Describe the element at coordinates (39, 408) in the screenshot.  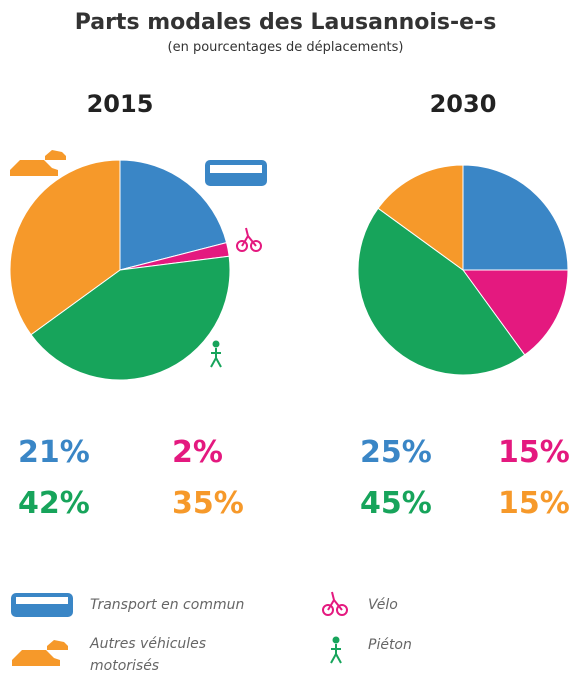
I see `car-icon` at that location.